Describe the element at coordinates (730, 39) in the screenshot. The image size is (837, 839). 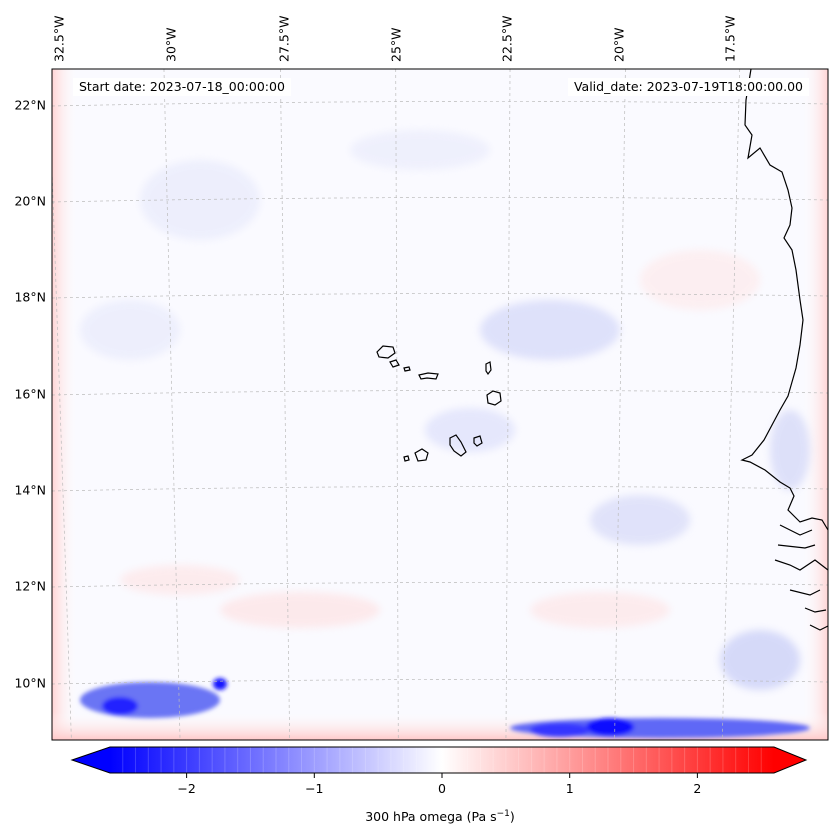
I see `lon-tick-label: 17.5°W` at that location.